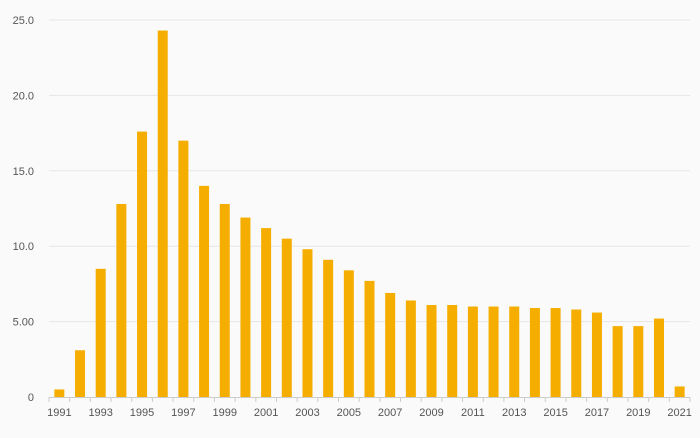 The height and width of the screenshot is (438, 700). What do you see at coordinates (348, 333) in the screenshot?
I see `bar-2005` at bounding box center [348, 333].